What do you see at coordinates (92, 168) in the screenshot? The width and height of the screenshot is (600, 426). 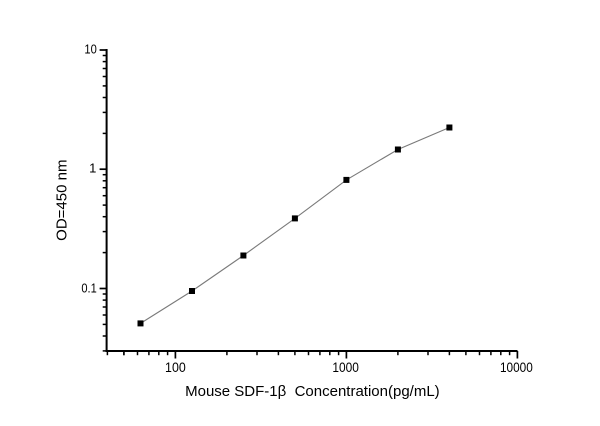 I see `svg-text: 1` at bounding box center [92, 168].